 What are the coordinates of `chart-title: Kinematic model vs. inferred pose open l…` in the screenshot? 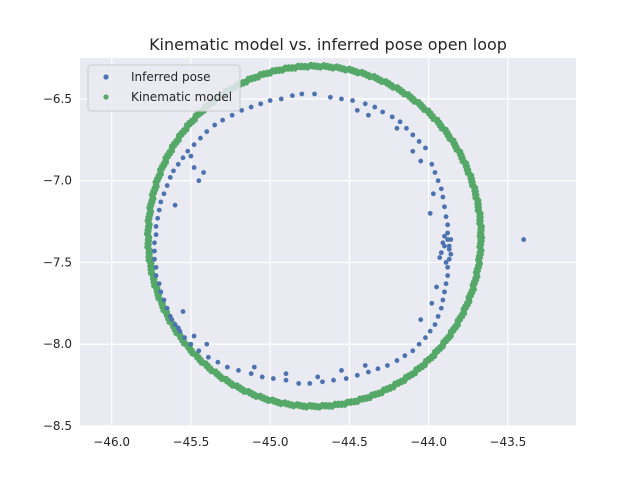 It's located at (328, 44).